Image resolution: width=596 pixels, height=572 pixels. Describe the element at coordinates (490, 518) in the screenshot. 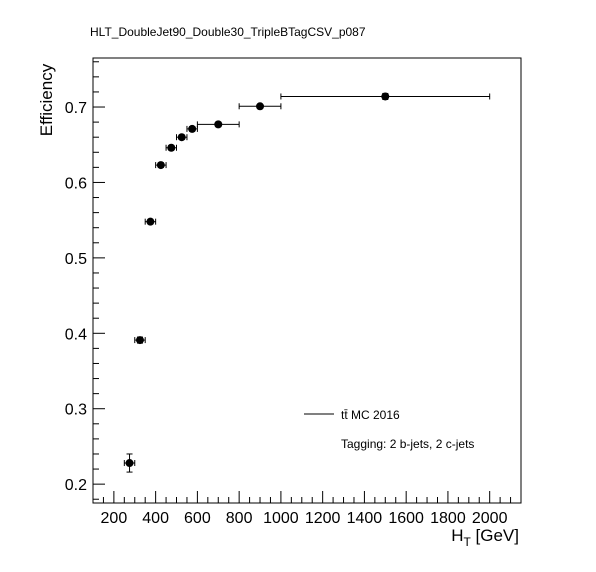

I see `x-tick-label: 2000` at that location.